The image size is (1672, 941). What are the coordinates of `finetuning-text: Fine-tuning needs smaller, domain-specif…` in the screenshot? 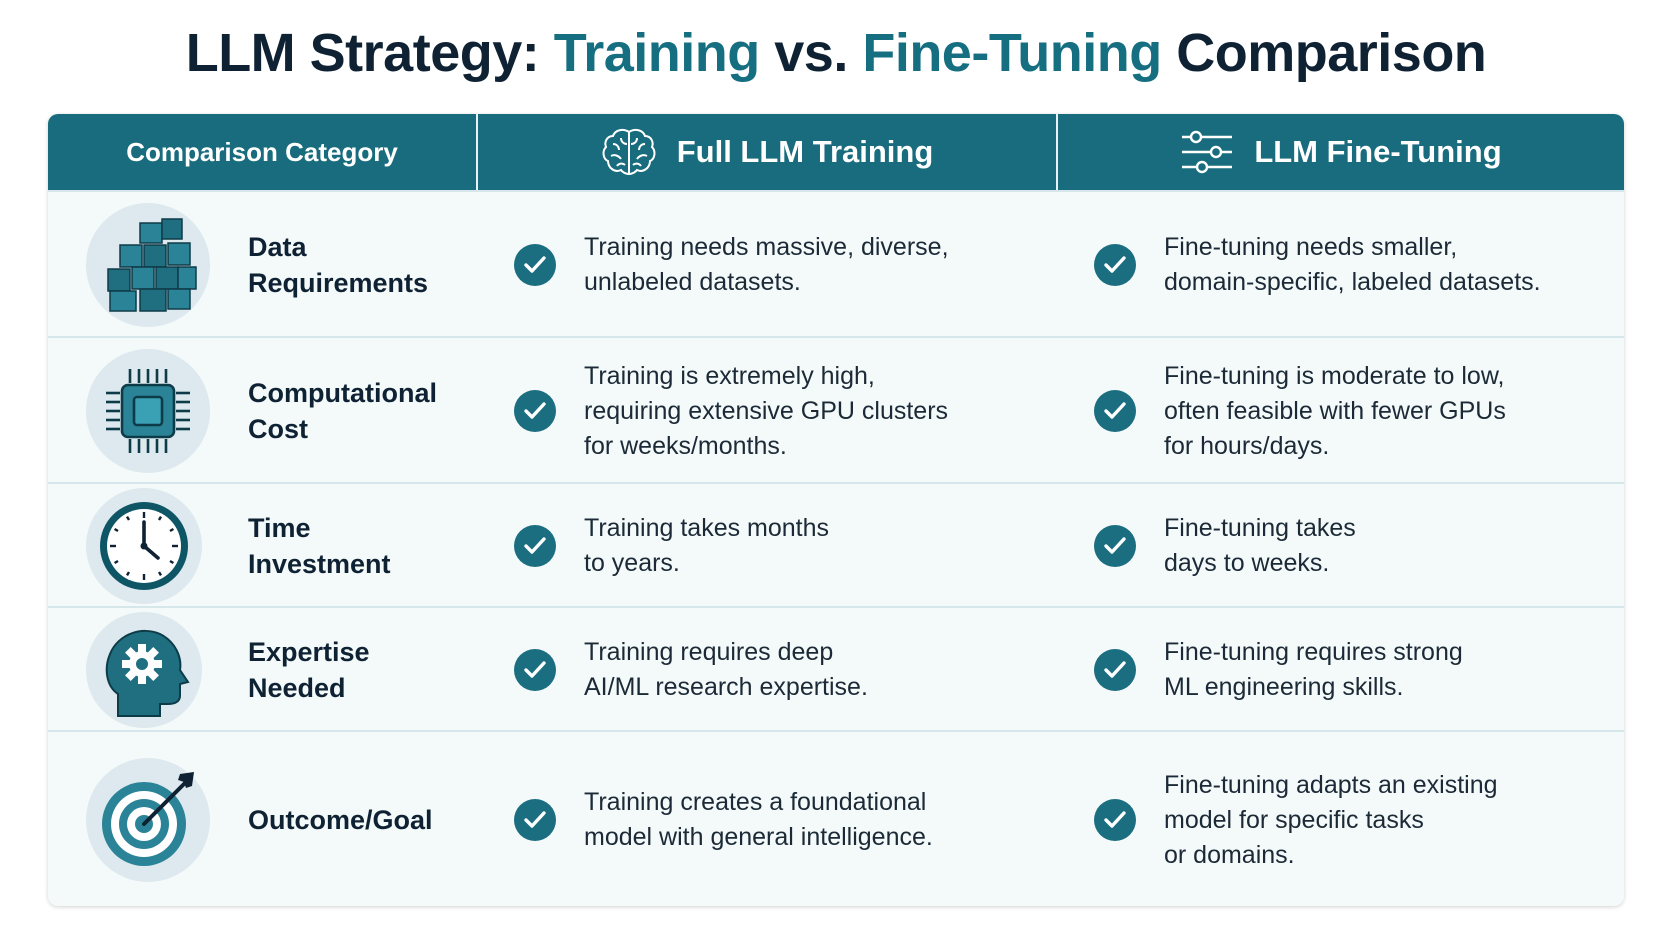 It's located at (1352, 264).